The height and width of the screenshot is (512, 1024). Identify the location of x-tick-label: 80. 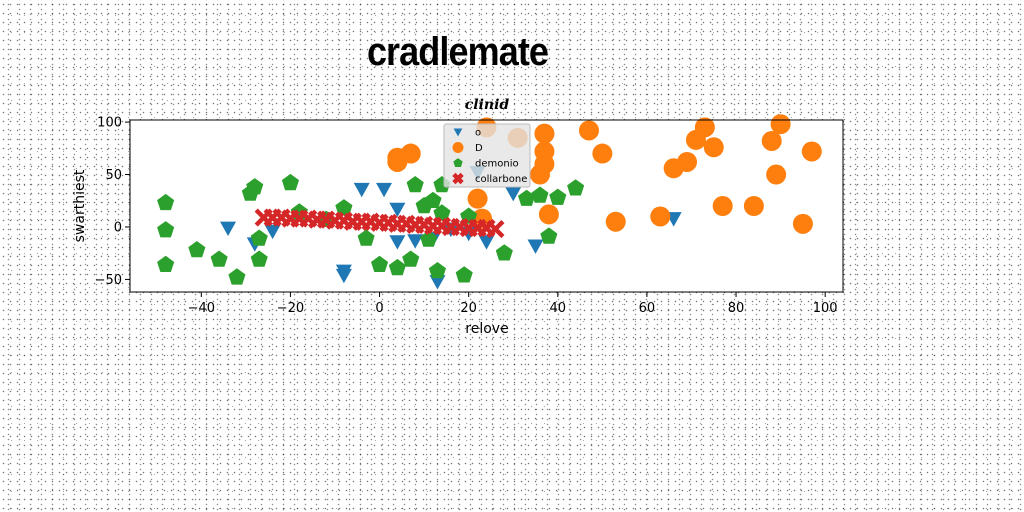
(736, 308).